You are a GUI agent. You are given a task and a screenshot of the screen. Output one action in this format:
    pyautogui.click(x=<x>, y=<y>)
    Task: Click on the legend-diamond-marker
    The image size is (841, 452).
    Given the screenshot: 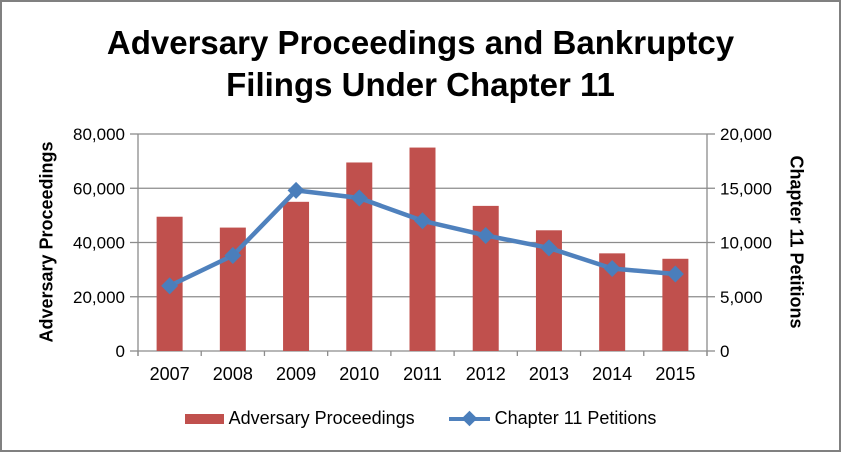 What is the action you would take?
    pyautogui.click(x=469, y=418)
    